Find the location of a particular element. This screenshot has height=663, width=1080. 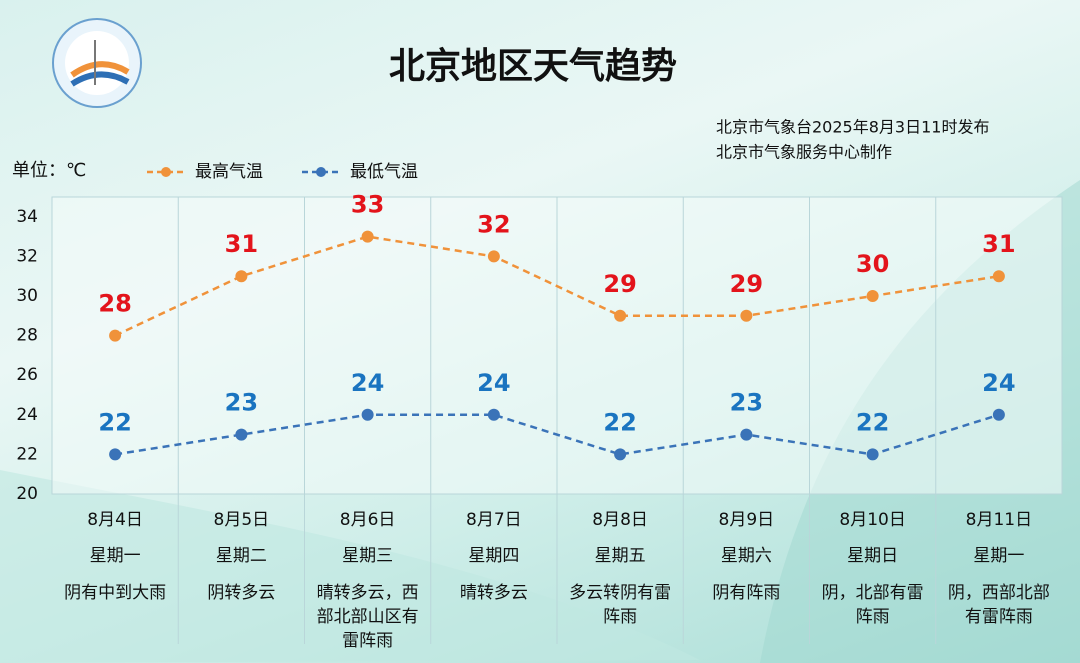

weather-label: 阴有阵雨 is located at coordinates (746, 593).